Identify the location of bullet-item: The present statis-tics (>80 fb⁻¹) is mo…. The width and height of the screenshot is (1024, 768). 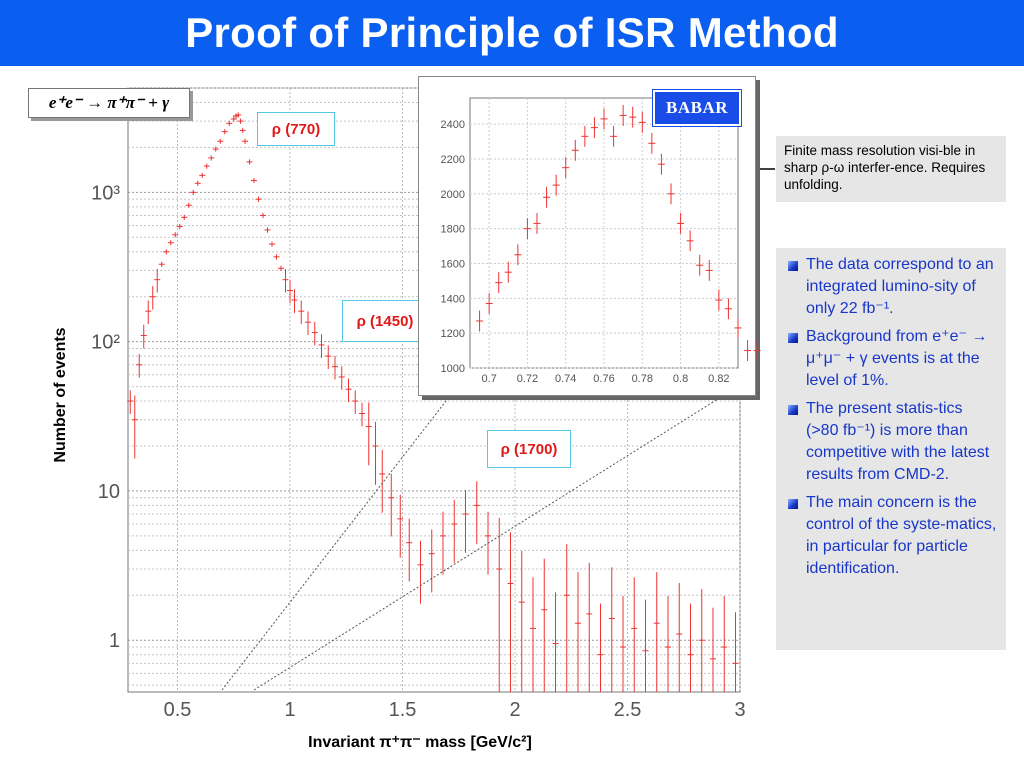
(891, 442).